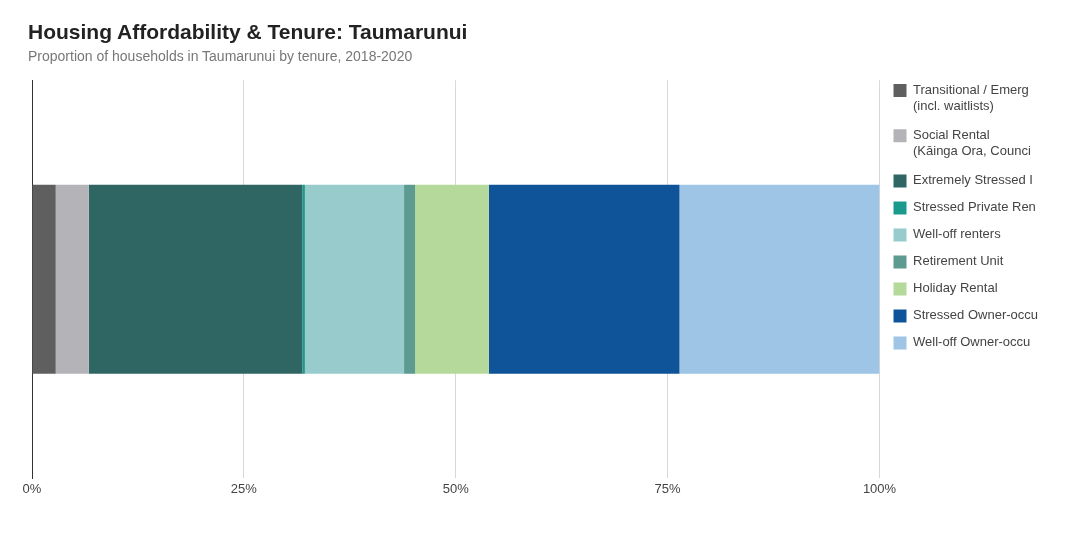  I want to click on legend-label: Retirement Unit, so click(958, 261).